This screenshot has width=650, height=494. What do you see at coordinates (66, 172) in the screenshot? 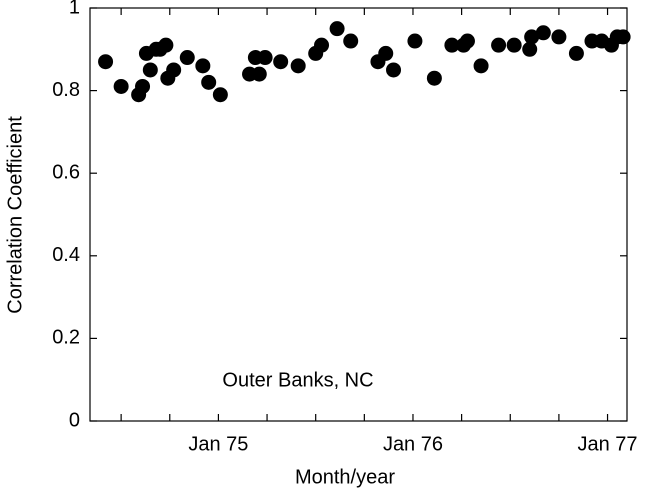
I see `y-tick-label: 0.6` at bounding box center [66, 172].